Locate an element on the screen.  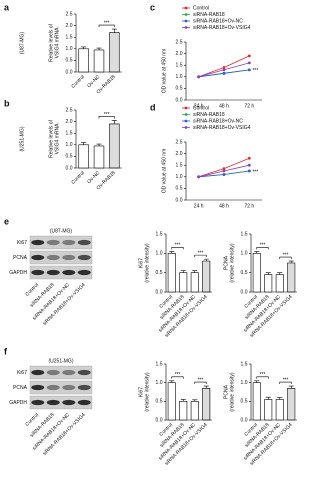
y-axis-label: VSIG4 mRNA is located at coordinates (57, 43).